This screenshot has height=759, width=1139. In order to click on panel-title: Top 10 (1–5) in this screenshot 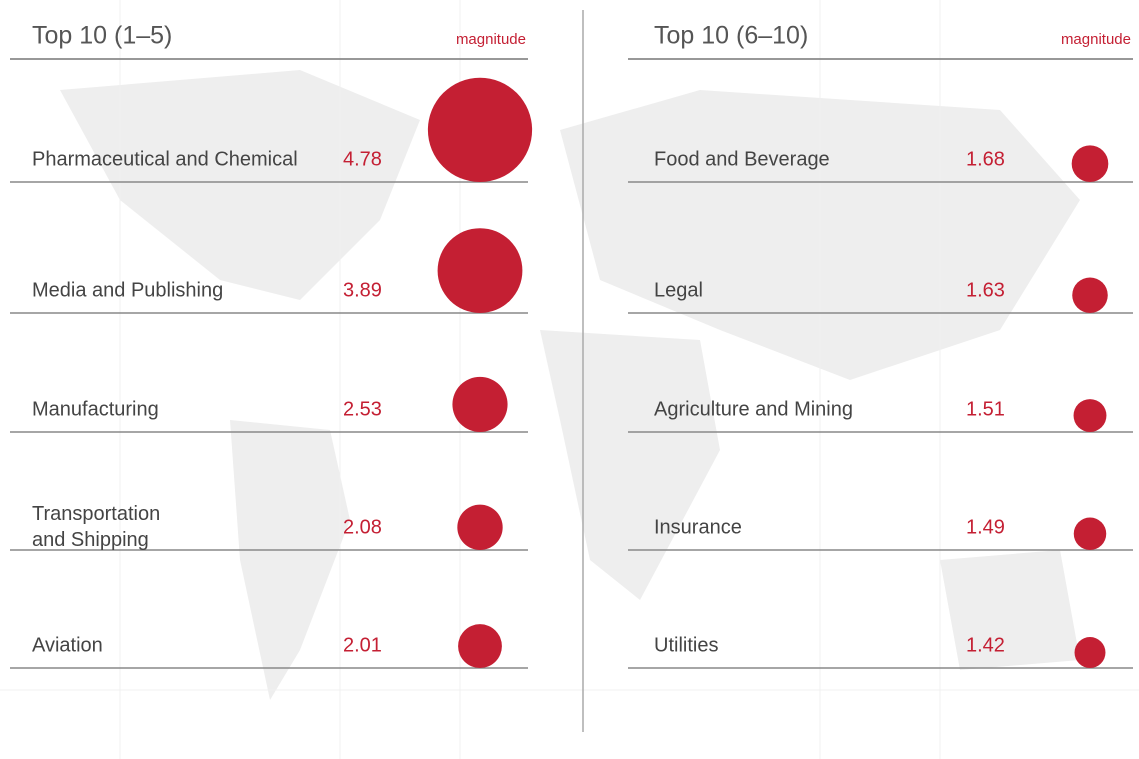, I will do `click(102, 36)`.